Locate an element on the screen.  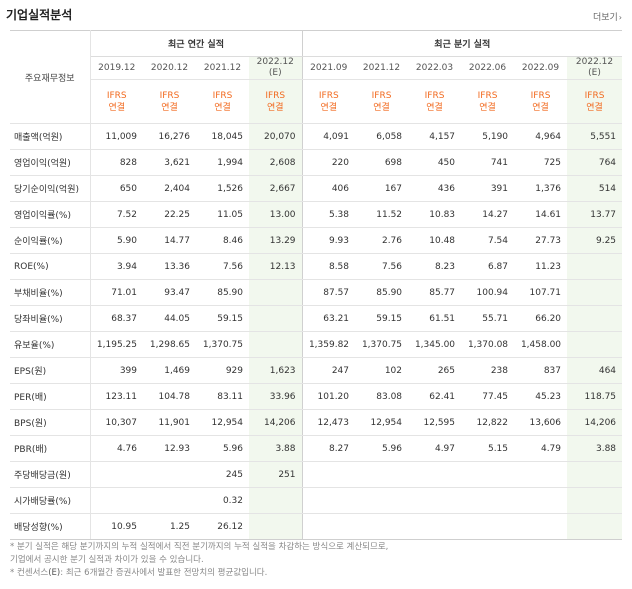
table-cell: 66.20 is located at coordinates (541, 318).